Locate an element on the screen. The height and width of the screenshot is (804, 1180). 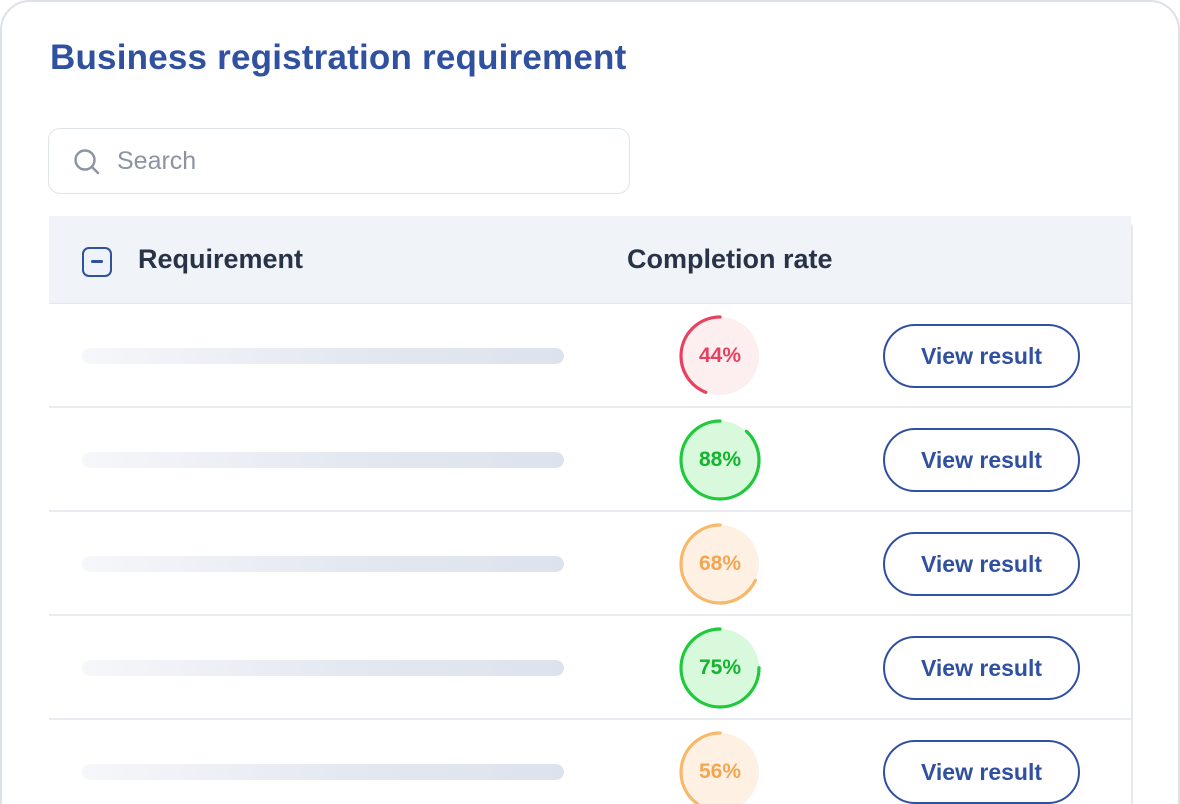
search-box is located at coordinates (339, 161).